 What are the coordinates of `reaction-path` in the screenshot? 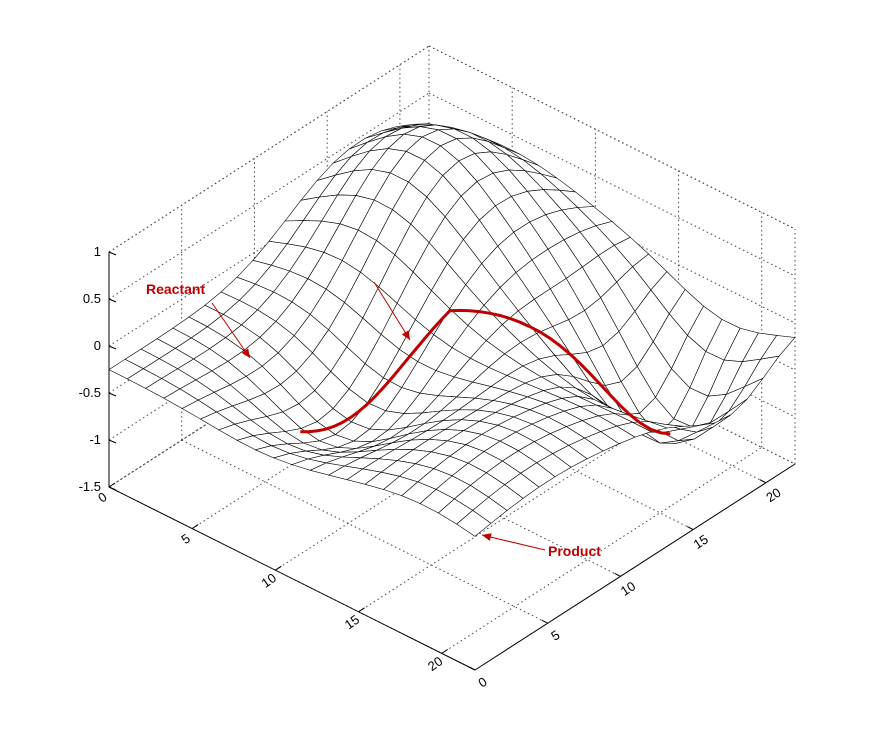 It's located at (485, 372).